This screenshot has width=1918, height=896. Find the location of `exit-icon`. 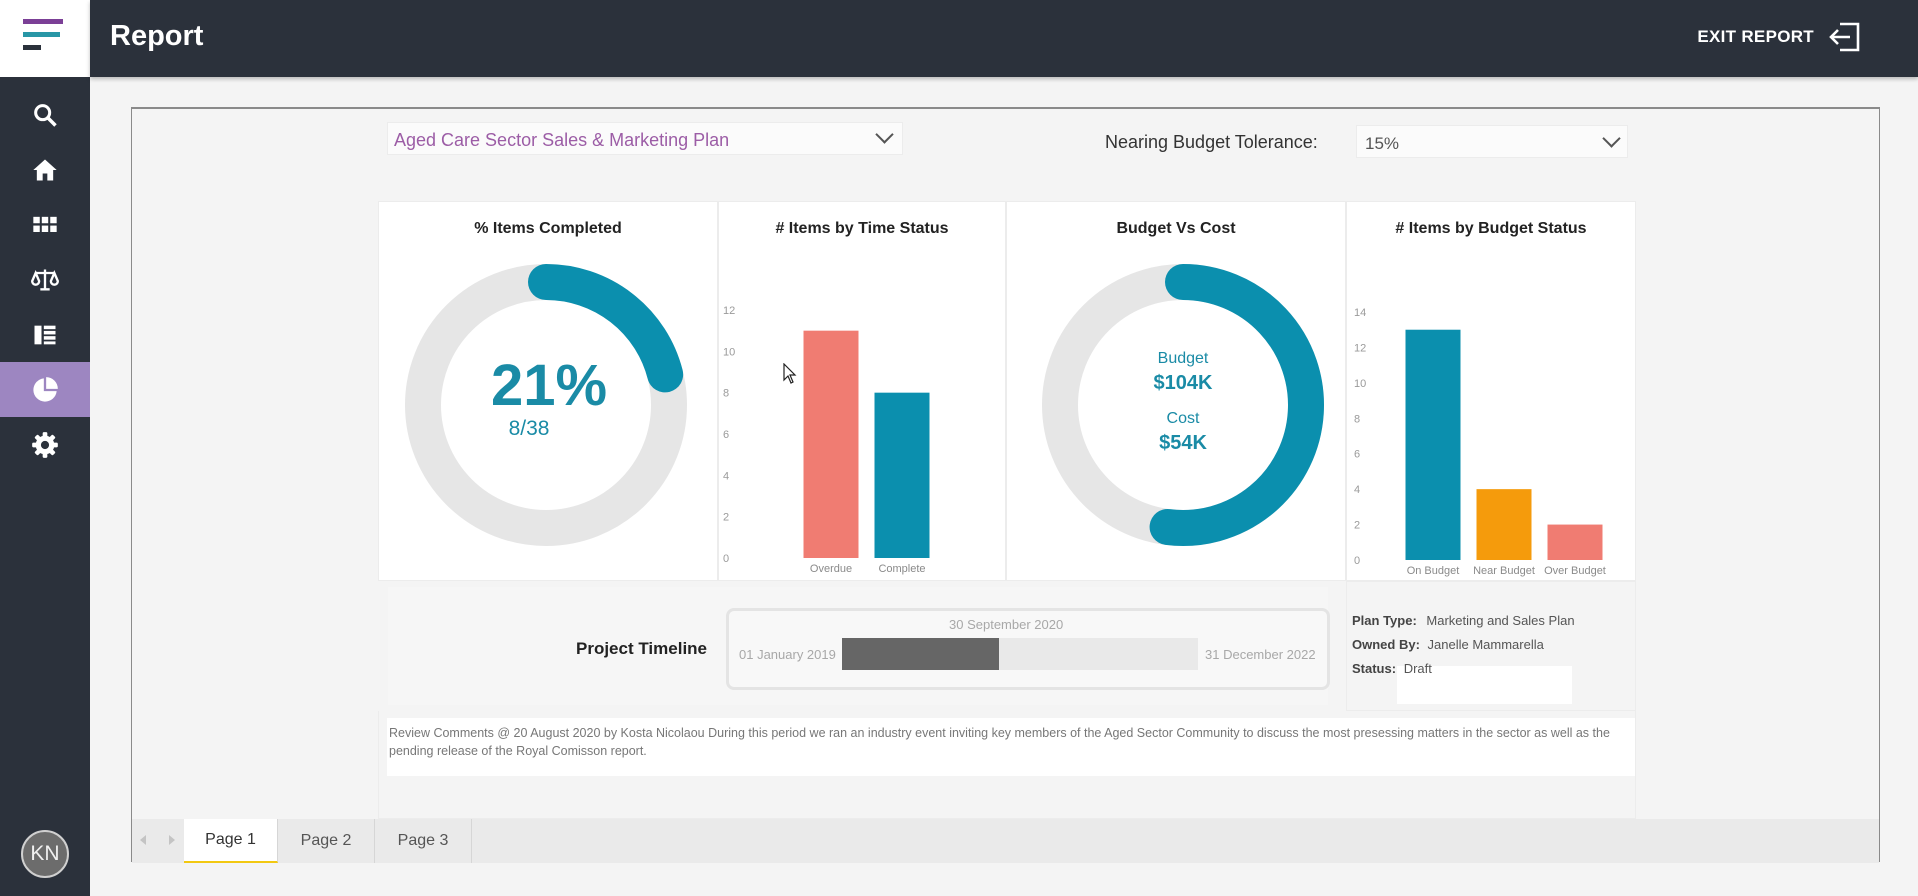

exit-icon is located at coordinates (1844, 37).